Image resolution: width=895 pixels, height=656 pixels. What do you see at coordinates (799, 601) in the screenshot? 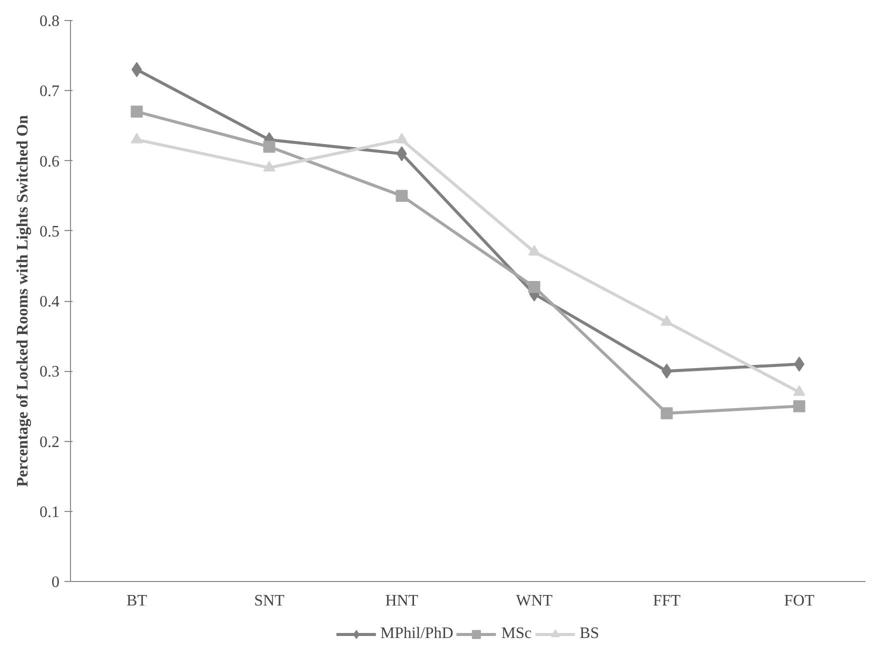
I see `x-tick-label: FOT` at bounding box center [799, 601].